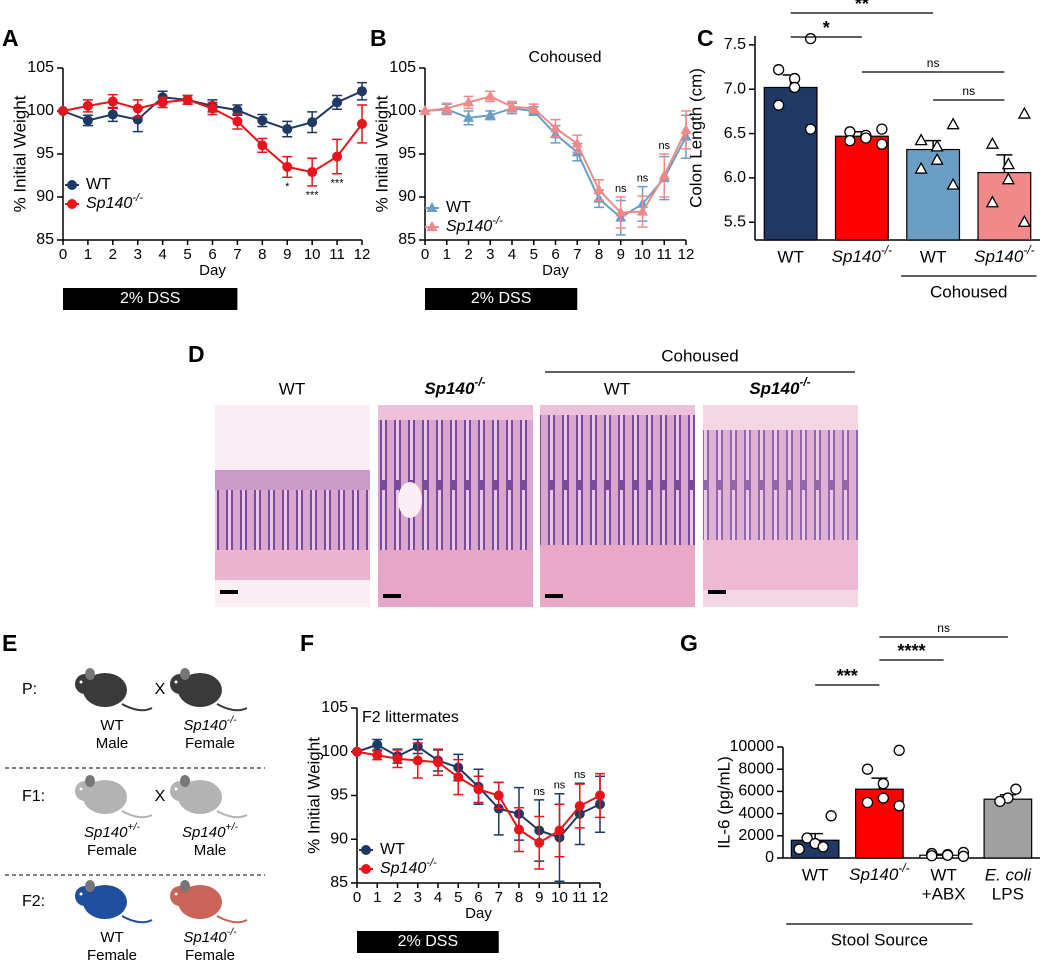 The image size is (1050, 965). What do you see at coordinates (580, 775) in the screenshot?
I see `annotation: ns` at bounding box center [580, 775].